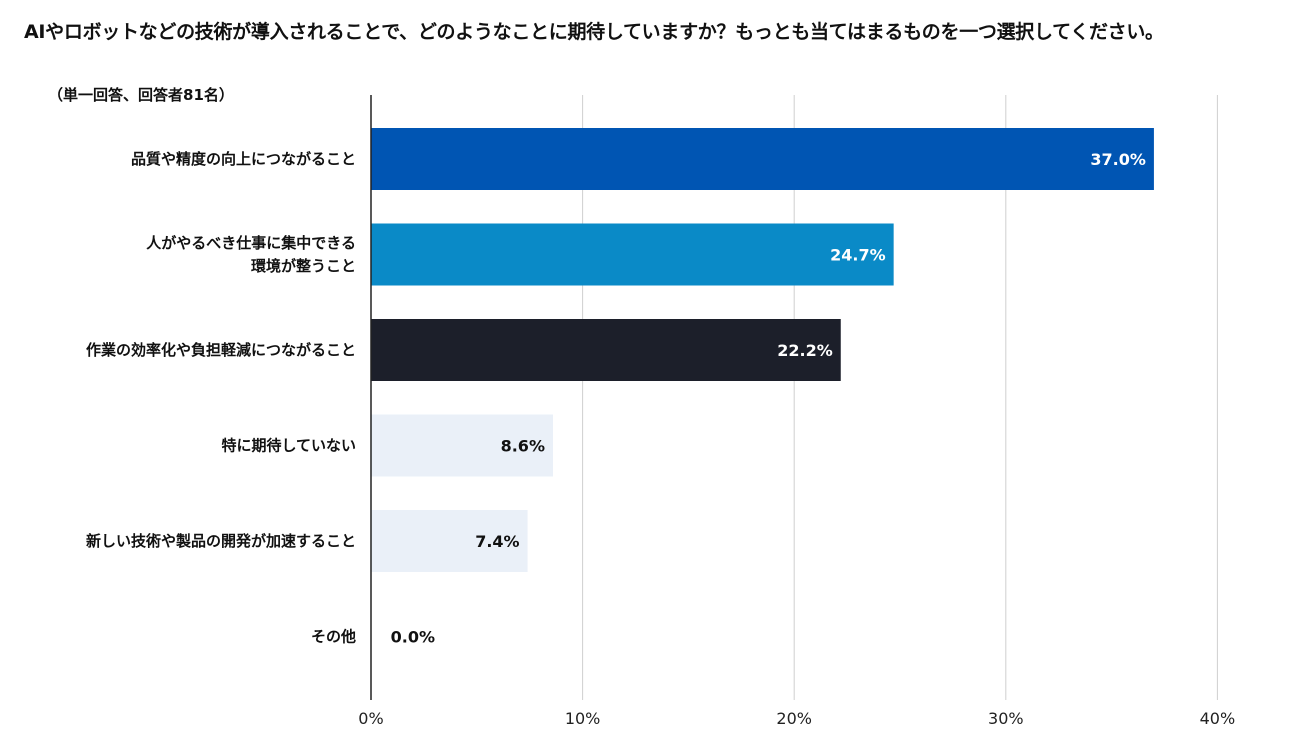 This screenshot has width=1305, height=733. Describe the element at coordinates (1006, 718) in the screenshot. I see `x-tick-label: 30%` at that location.